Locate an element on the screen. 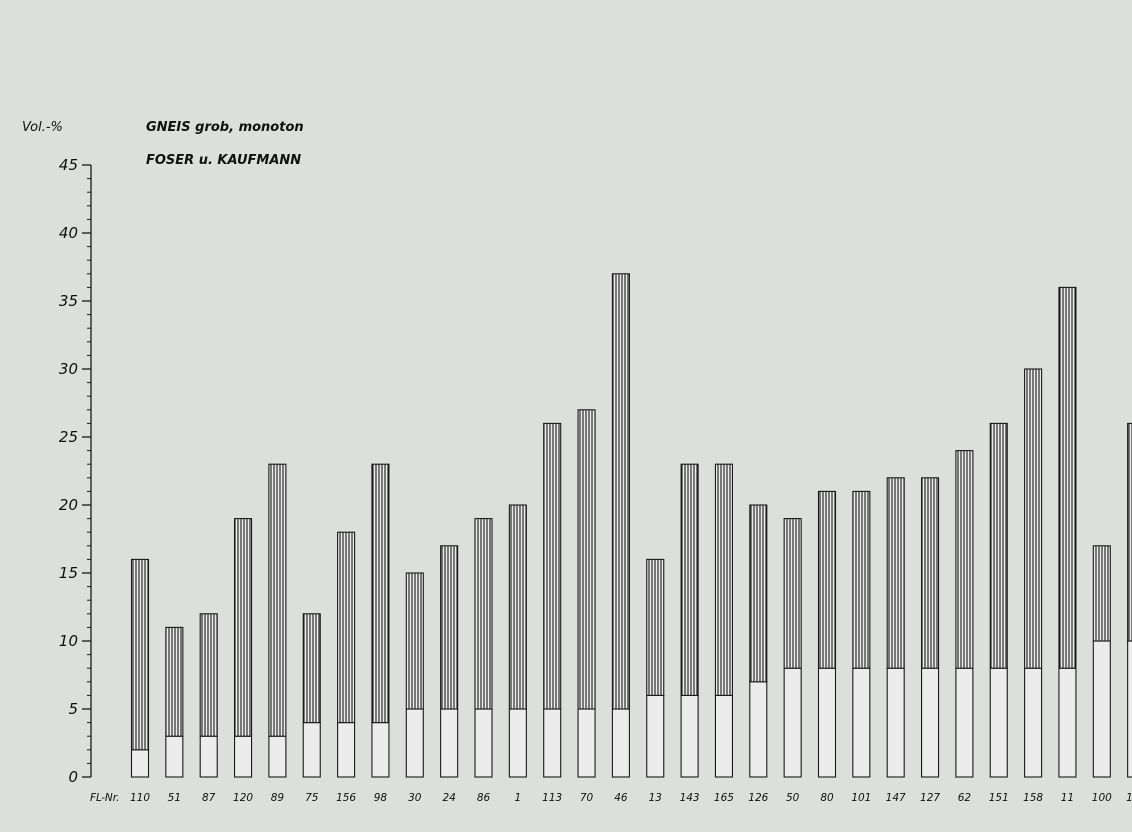 The image size is (1132, 832). x-tick-label: 110 is located at coordinates (140, 798).